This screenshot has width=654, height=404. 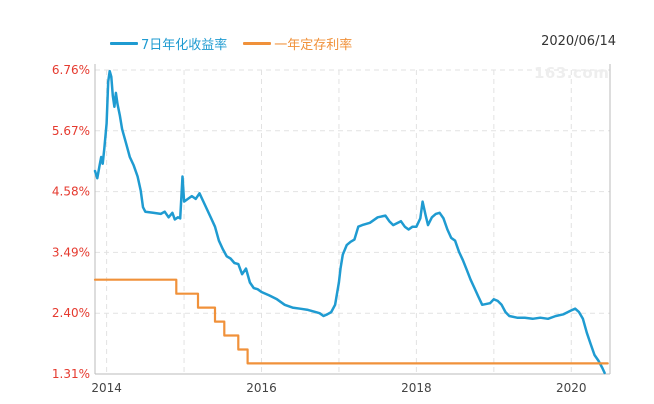 I want to click on y-tick-label: 4.58%, so click(x=71, y=192).